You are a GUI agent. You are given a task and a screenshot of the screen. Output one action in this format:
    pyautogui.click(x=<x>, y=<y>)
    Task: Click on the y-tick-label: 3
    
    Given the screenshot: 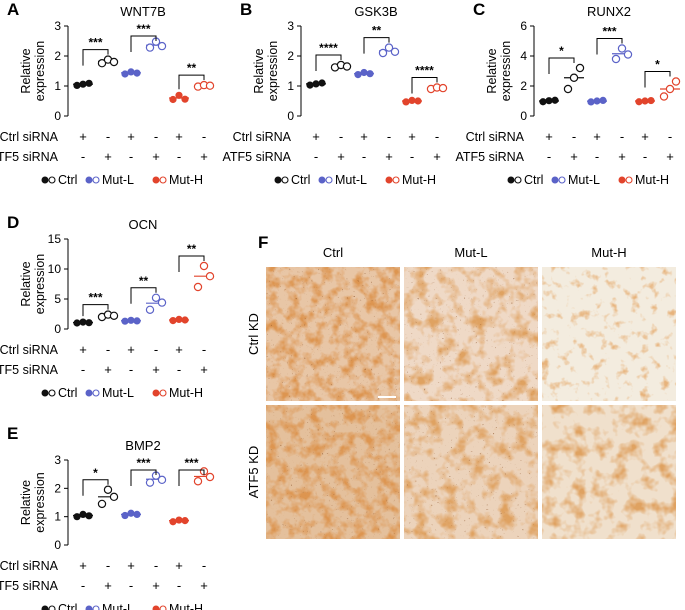 What is the action you would take?
    pyautogui.click(x=57, y=460)
    